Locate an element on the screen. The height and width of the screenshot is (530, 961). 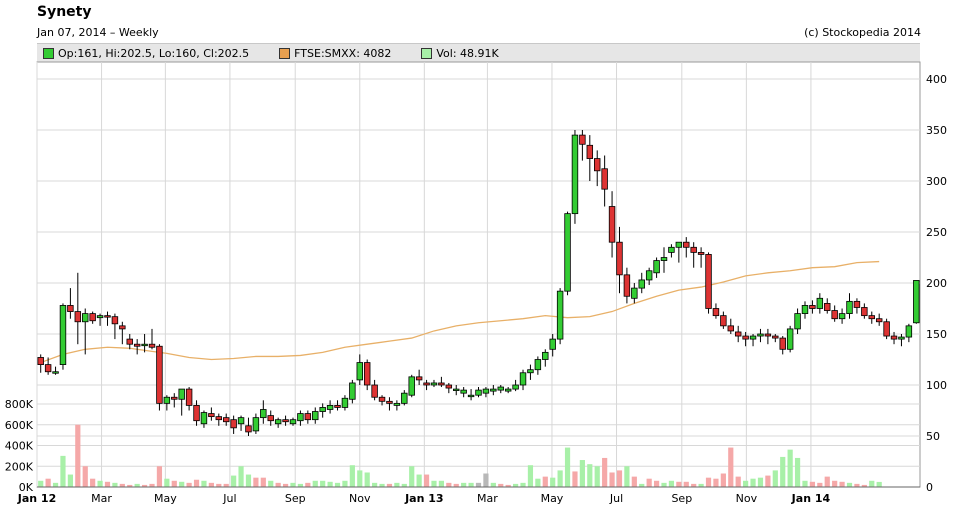
volume-tick-label: 0K is located at coordinates (26, 487).